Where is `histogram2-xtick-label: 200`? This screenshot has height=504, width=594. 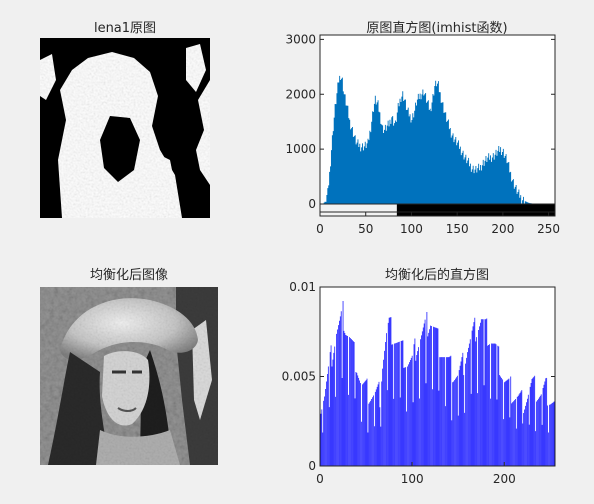 histogram2-xtick-label: 200 is located at coordinates (504, 479).